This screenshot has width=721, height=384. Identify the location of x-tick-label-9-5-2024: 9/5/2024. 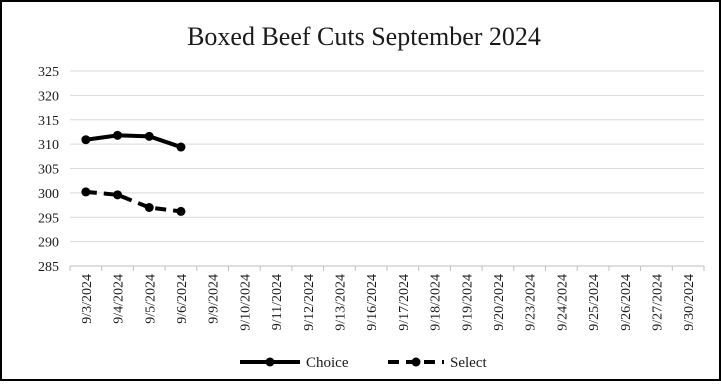
(150, 299).